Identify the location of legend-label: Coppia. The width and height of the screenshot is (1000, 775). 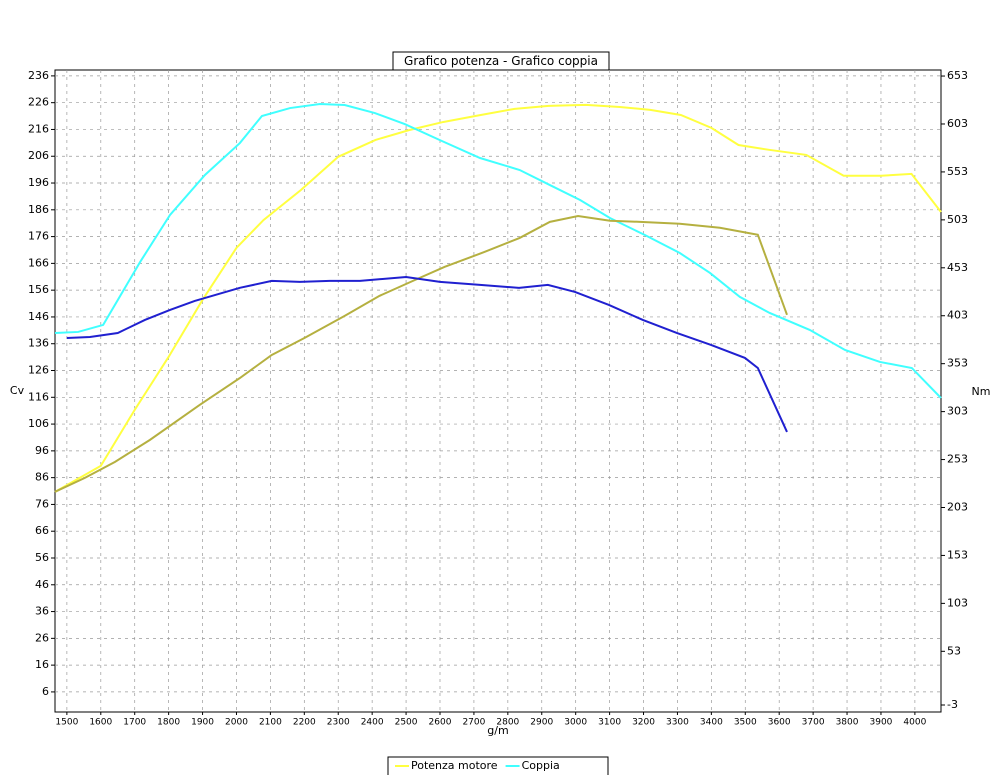
(541, 765).